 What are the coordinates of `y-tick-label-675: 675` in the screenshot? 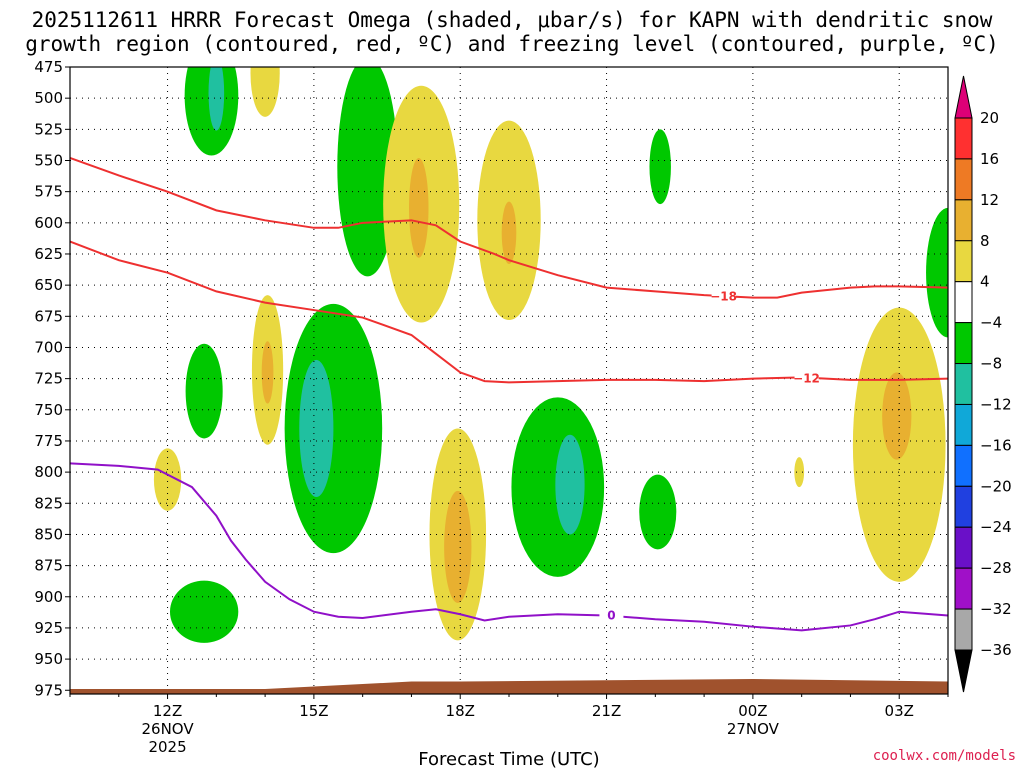 It's located at (48, 316).